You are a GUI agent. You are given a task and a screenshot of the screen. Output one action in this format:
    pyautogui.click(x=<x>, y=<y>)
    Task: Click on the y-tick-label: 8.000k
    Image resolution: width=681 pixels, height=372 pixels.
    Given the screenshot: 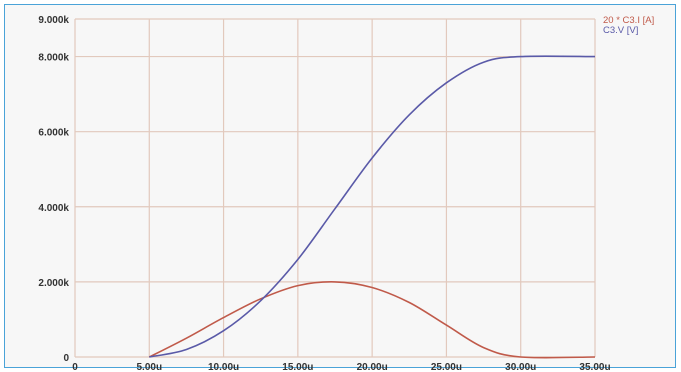 What is the action you would take?
    pyautogui.click(x=53, y=58)
    